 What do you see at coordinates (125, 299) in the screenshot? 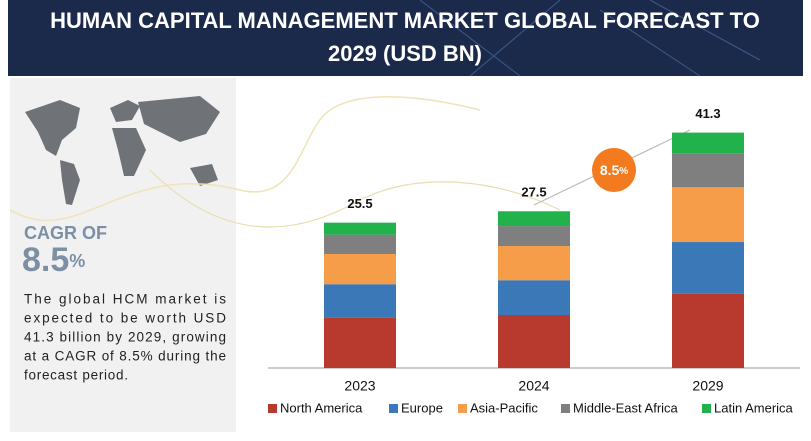
I see `description-line: The global HCM market is` at bounding box center [125, 299].